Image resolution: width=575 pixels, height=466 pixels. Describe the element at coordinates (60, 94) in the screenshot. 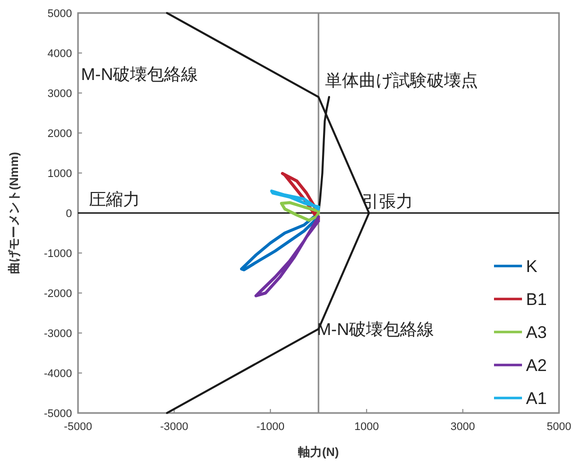

I see `y-tick-label: 3000` at that location.